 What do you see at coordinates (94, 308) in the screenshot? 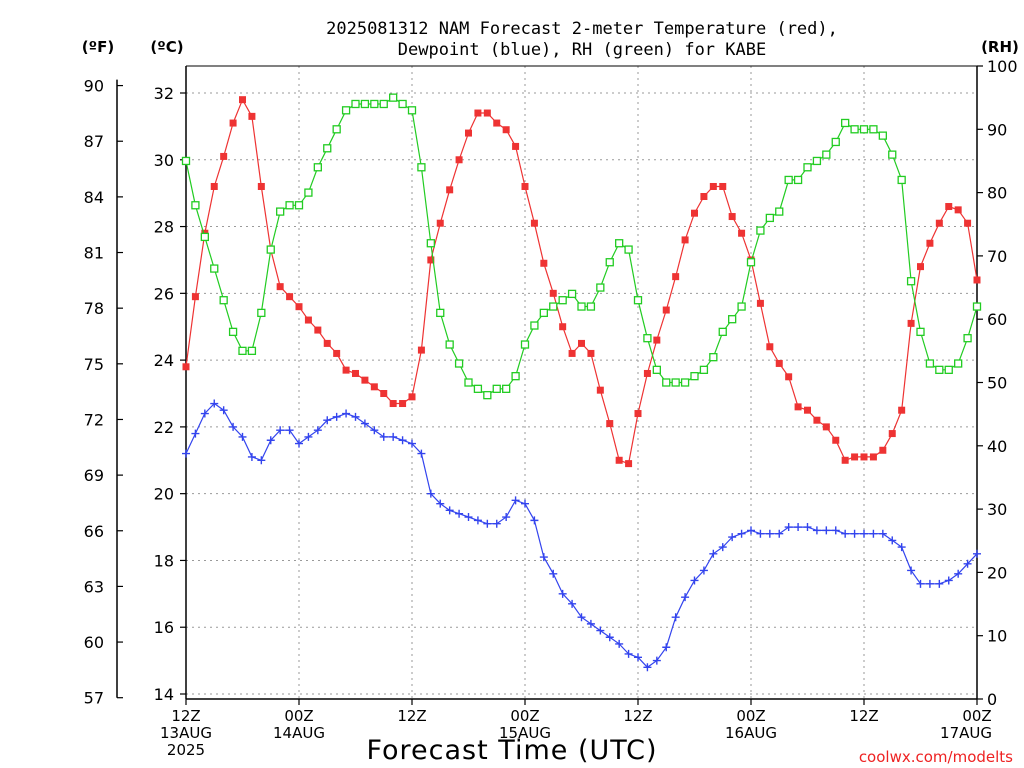
I see `fahrenheit-tick-label: 78` at bounding box center [94, 308].